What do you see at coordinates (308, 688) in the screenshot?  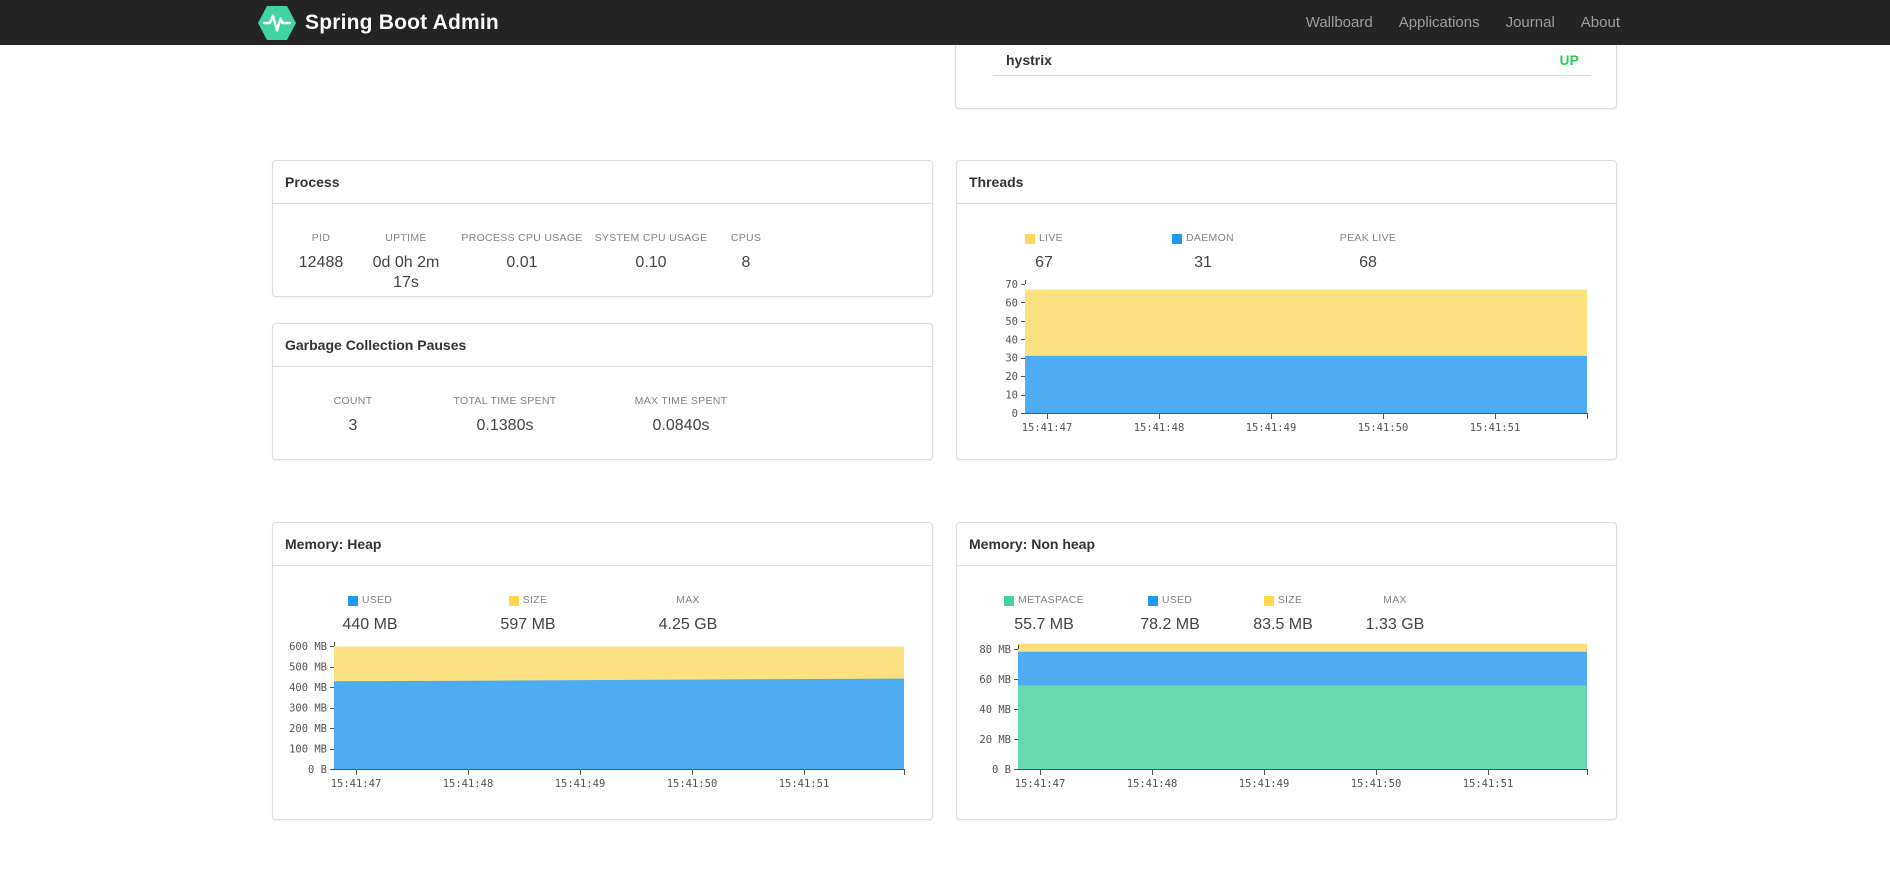 I see `y-tick-label: 400 MB` at bounding box center [308, 688].